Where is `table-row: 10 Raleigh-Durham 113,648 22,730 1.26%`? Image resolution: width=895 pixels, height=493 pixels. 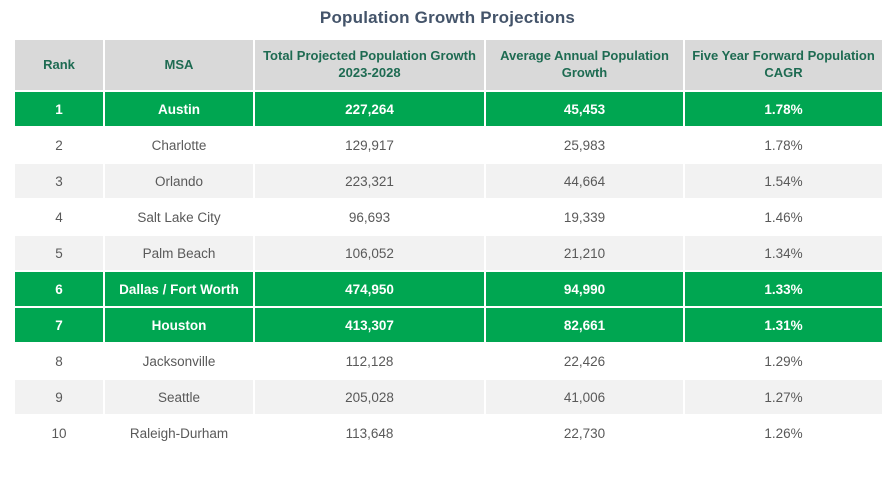 table-row: 10 Raleigh-Durham 113,648 22,730 1.26% is located at coordinates (448, 433).